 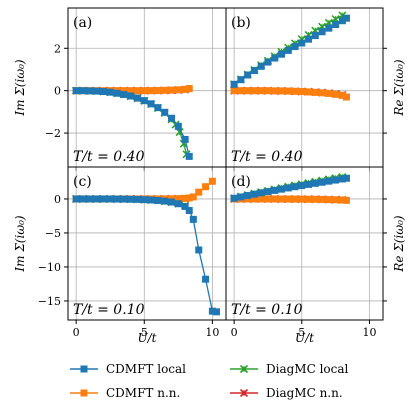 I want to click on panel-label: (a), so click(x=82, y=23).